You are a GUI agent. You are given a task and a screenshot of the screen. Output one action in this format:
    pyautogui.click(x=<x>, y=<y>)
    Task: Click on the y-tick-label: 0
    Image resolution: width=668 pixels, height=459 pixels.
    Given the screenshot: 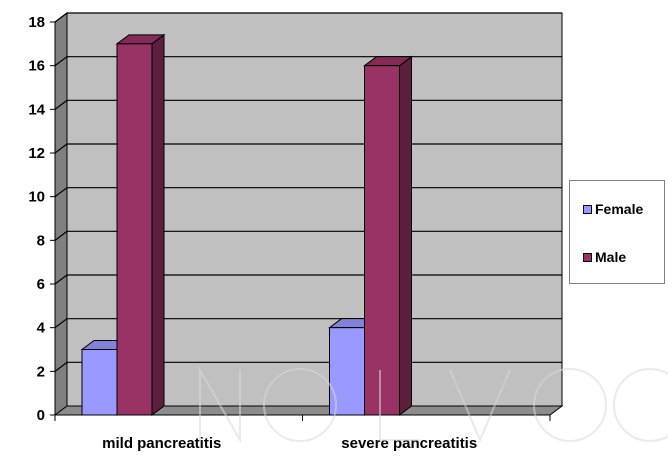 What is the action you would take?
    pyautogui.click(x=41, y=415)
    